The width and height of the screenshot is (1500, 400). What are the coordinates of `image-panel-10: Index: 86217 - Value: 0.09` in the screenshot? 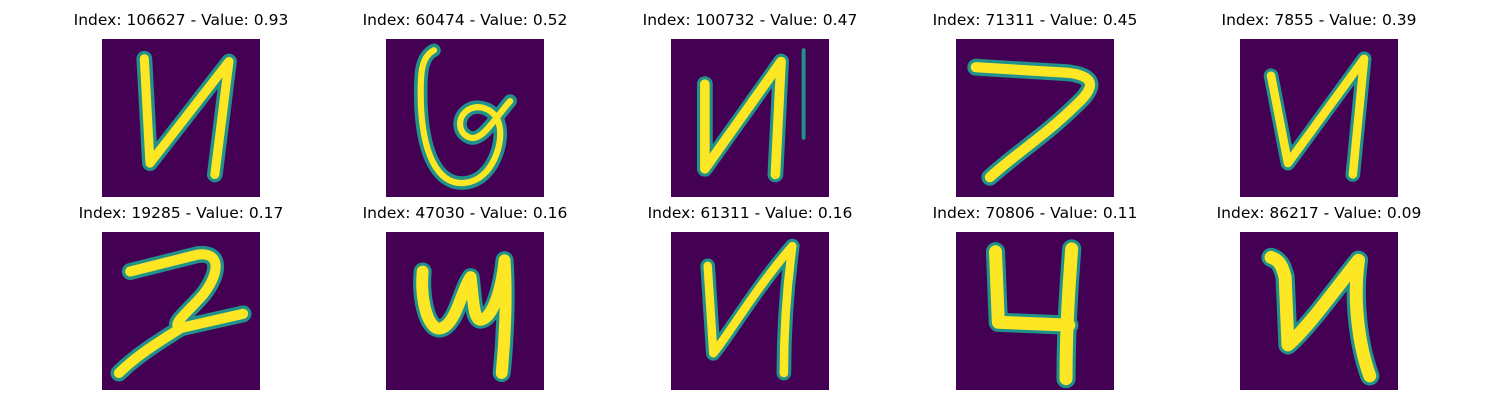 It's located at (1319, 297).